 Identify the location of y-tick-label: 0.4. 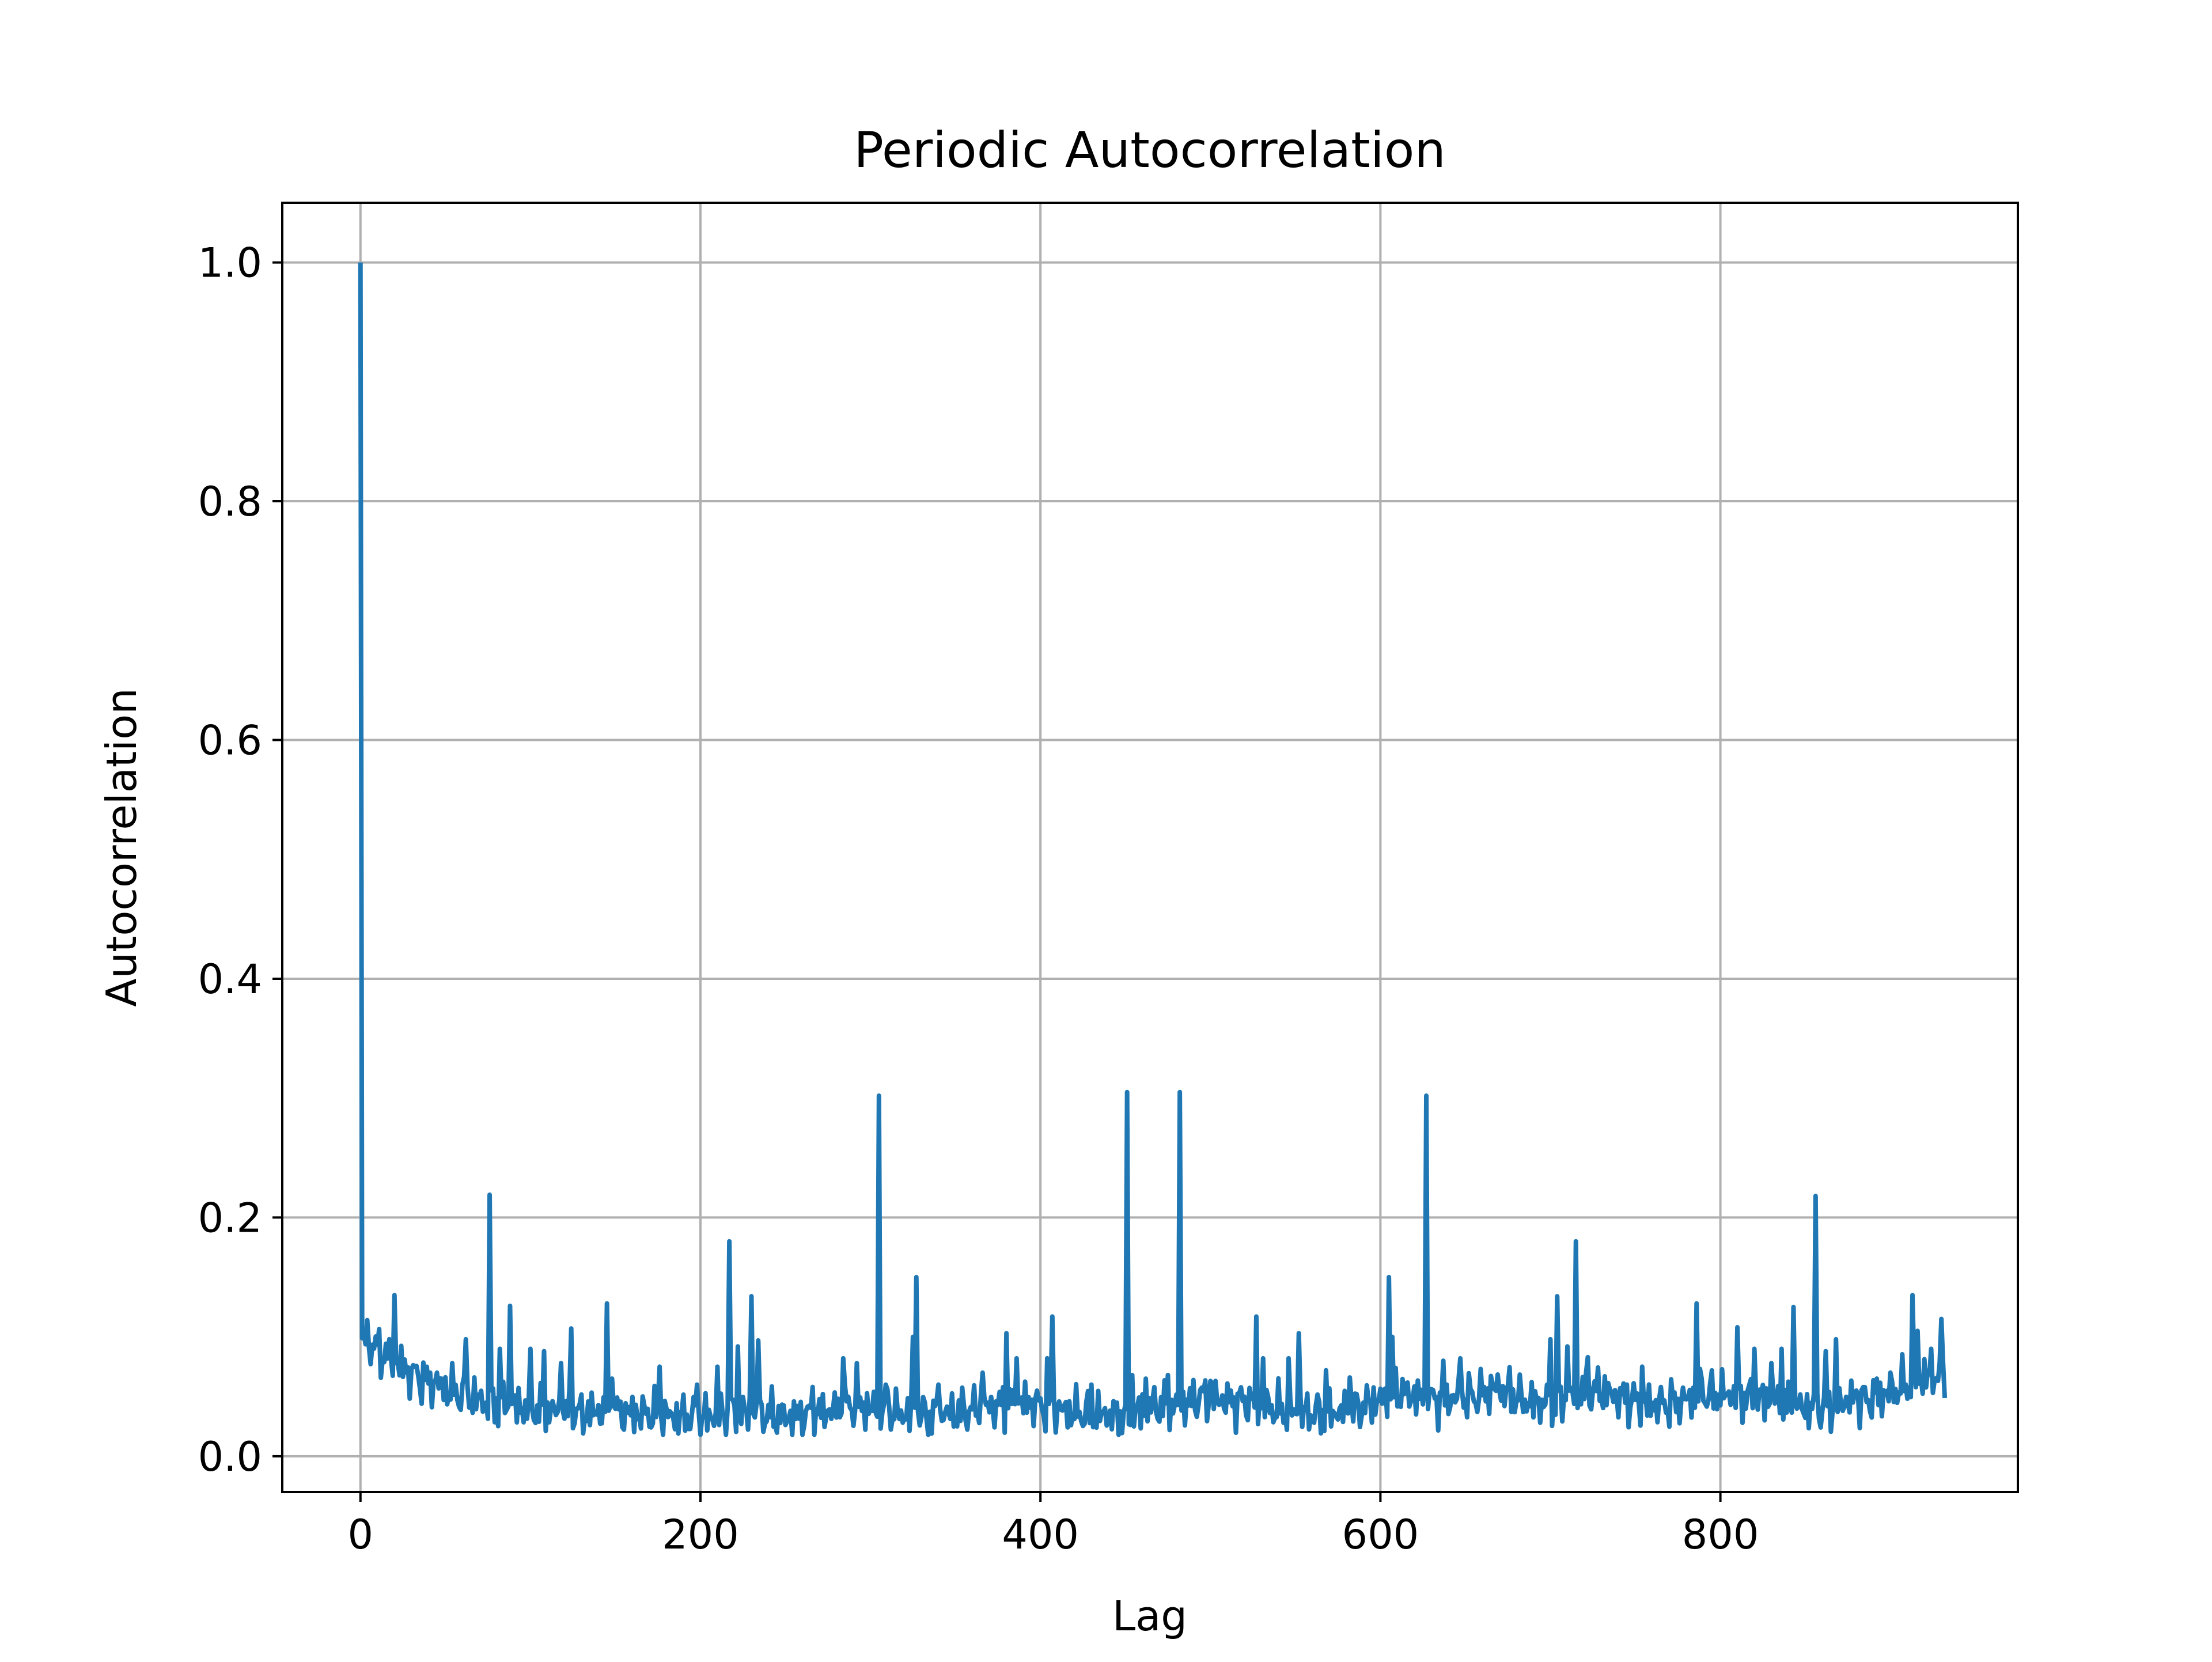
(230, 979).